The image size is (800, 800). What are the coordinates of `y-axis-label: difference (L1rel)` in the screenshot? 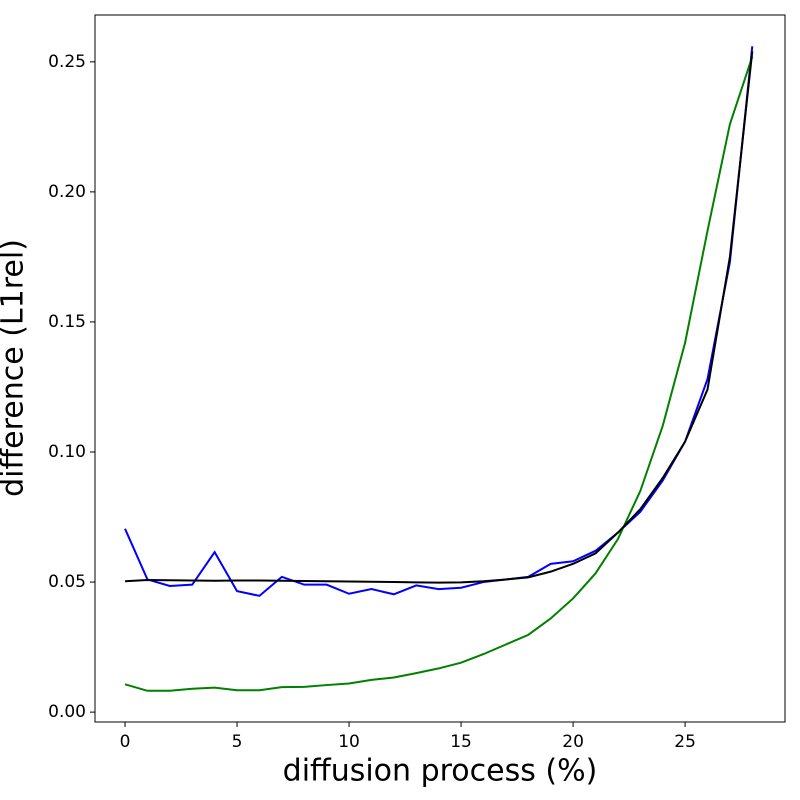 It's located at (15, 368).